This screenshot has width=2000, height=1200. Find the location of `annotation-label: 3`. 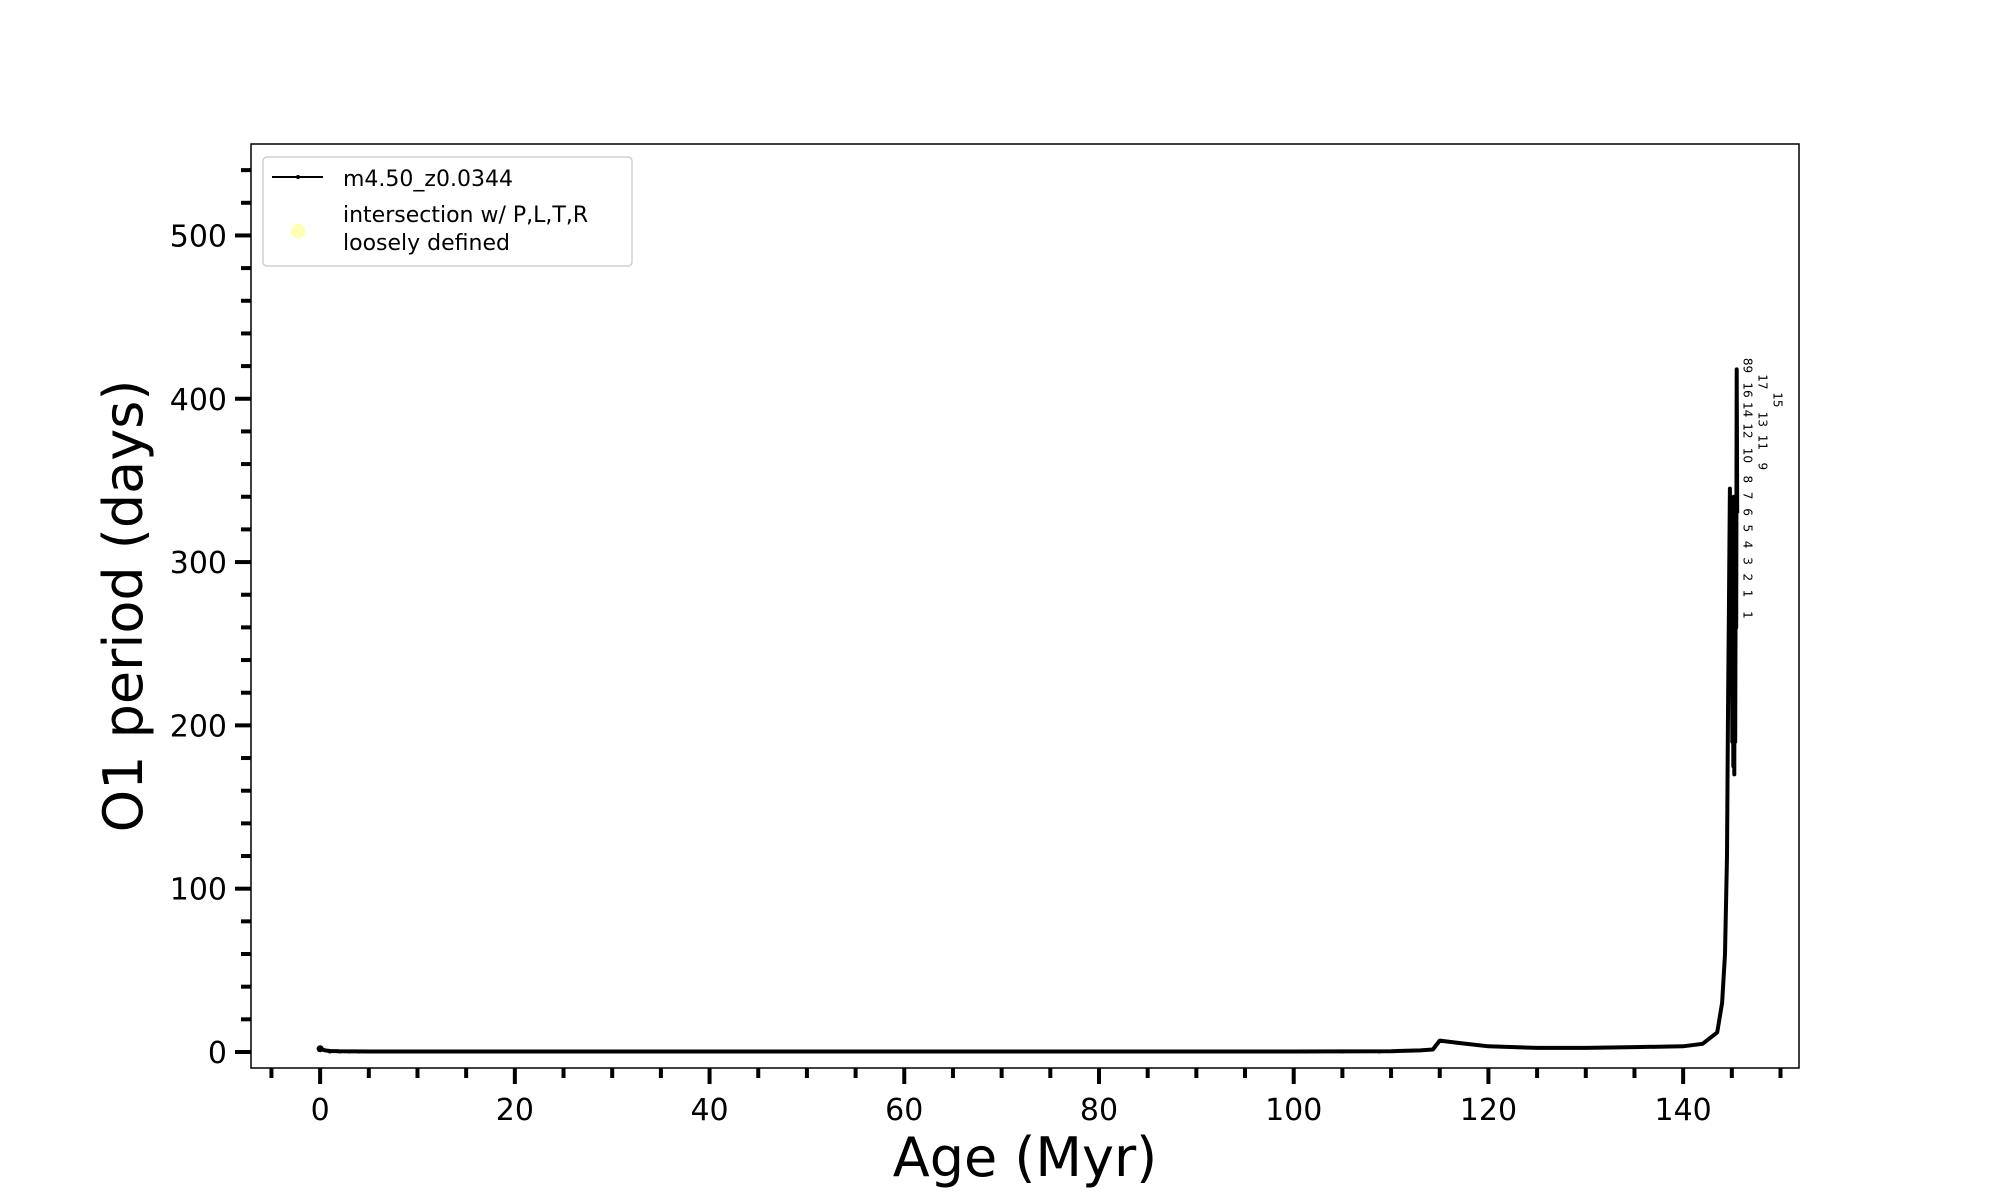

annotation-label: 3 is located at coordinates (1748, 561).